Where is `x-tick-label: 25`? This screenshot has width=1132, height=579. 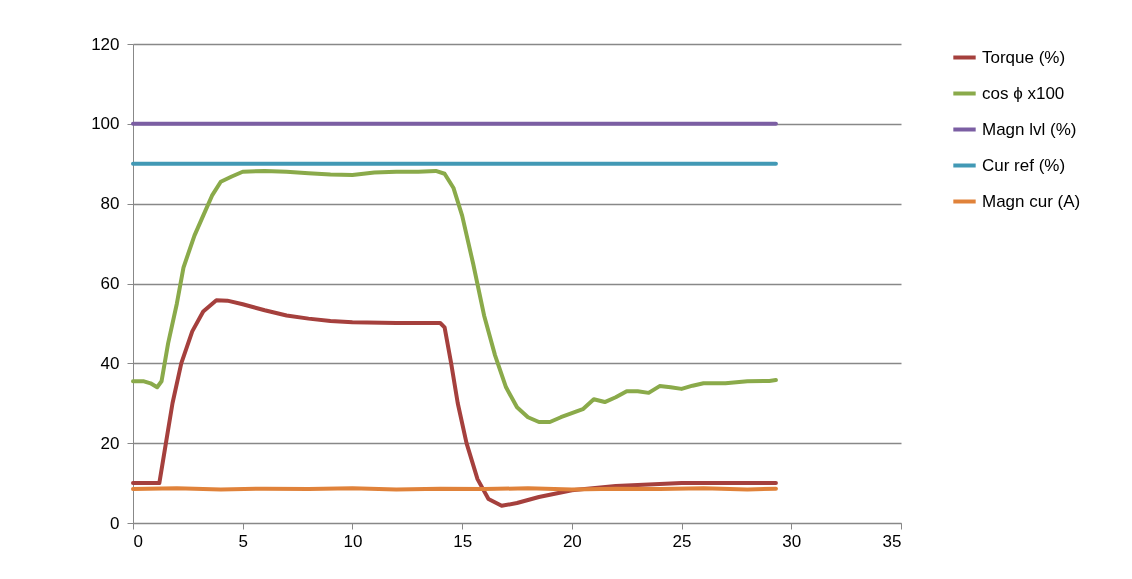 x-tick-label: 25 is located at coordinates (682, 541).